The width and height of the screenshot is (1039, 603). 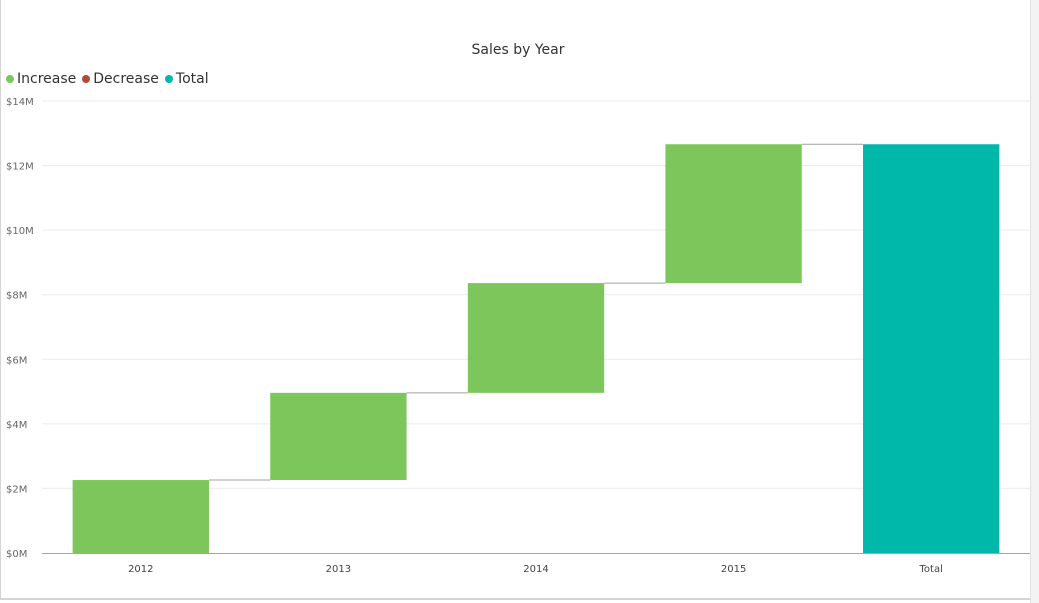 What do you see at coordinates (16, 360) in the screenshot?
I see `y-tick-label: $6M` at bounding box center [16, 360].